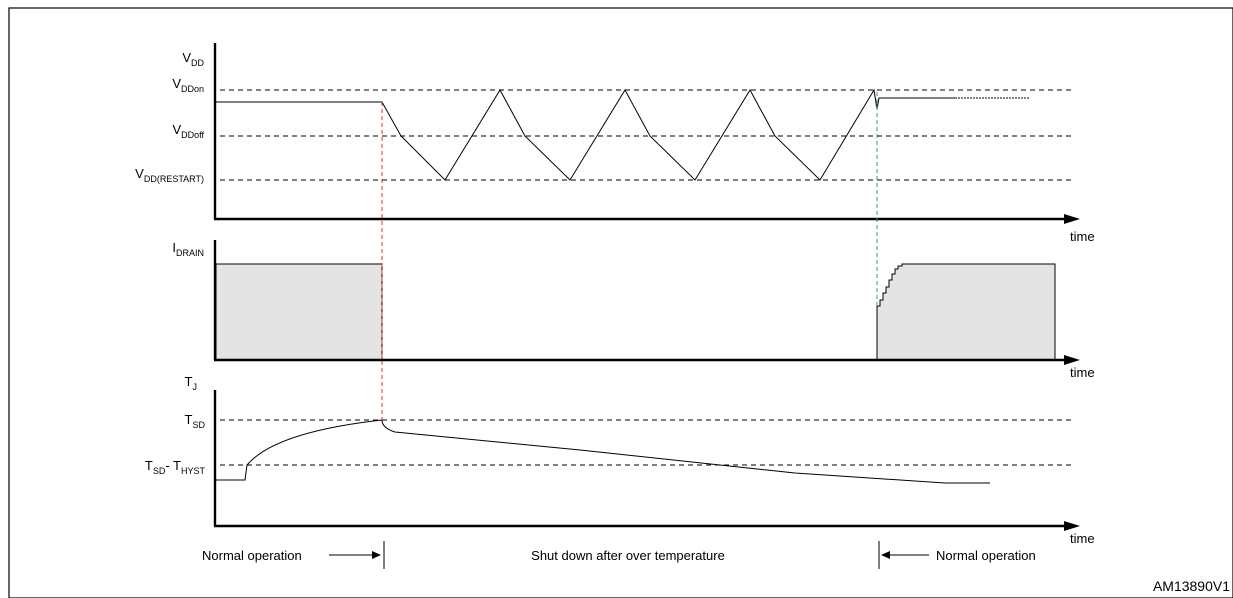  Describe the element at coordinates (169, 175) in the screenshot. I see `vddrestart-label: VDD(RESTART)` at that location.